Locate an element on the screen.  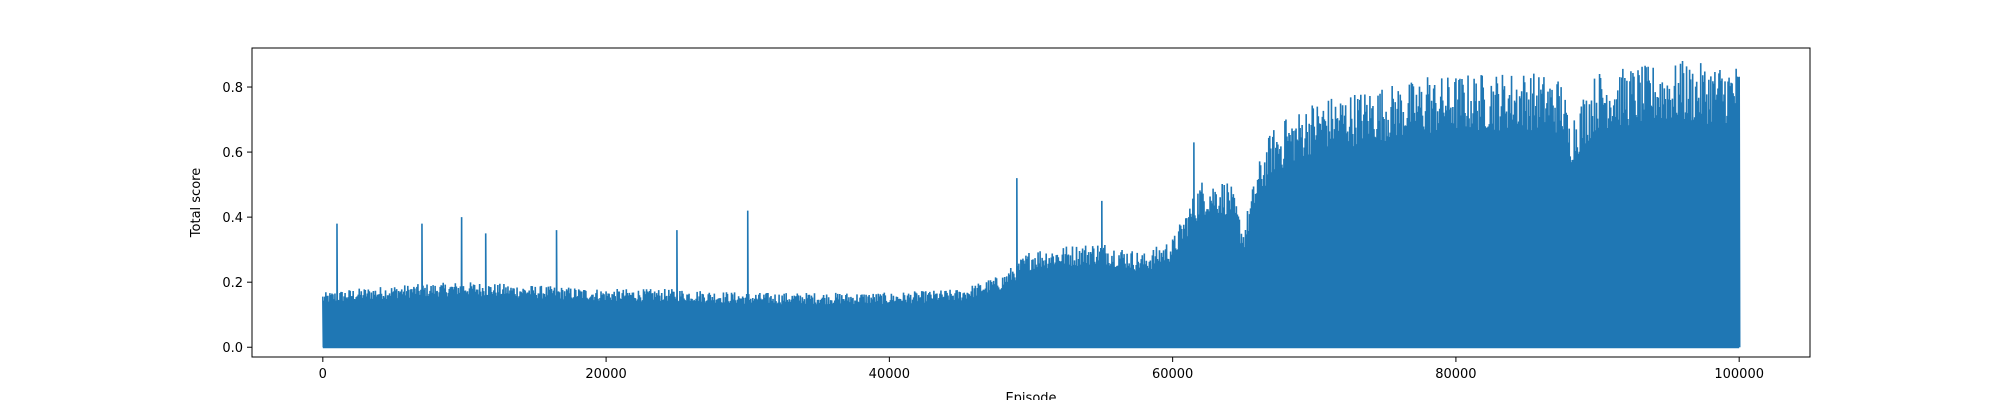
x-axis-label: Episode is located at coordinates (1030, 395).